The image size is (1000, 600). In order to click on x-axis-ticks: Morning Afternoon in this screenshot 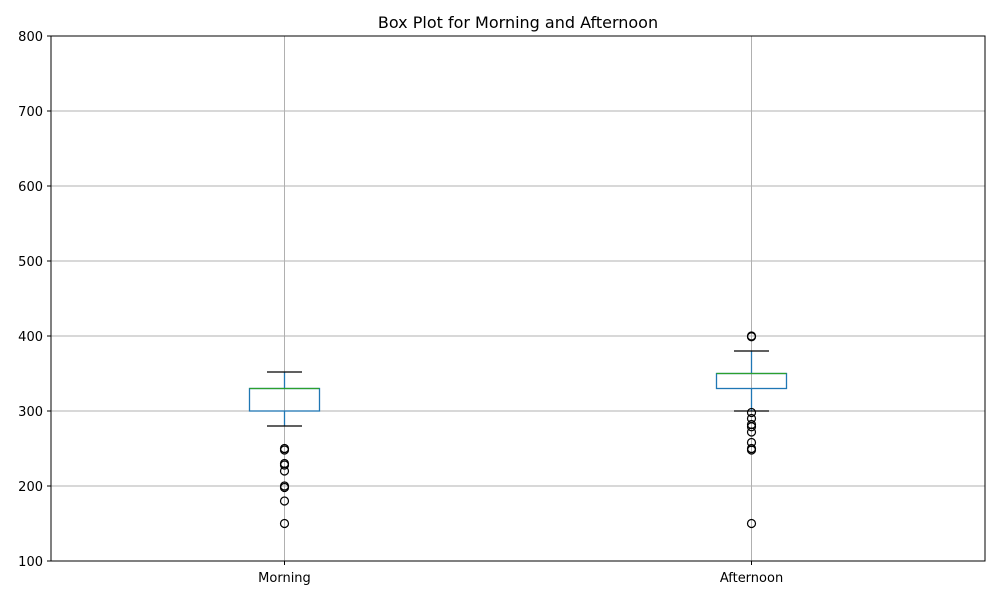, I will do `click(520, 573)`.